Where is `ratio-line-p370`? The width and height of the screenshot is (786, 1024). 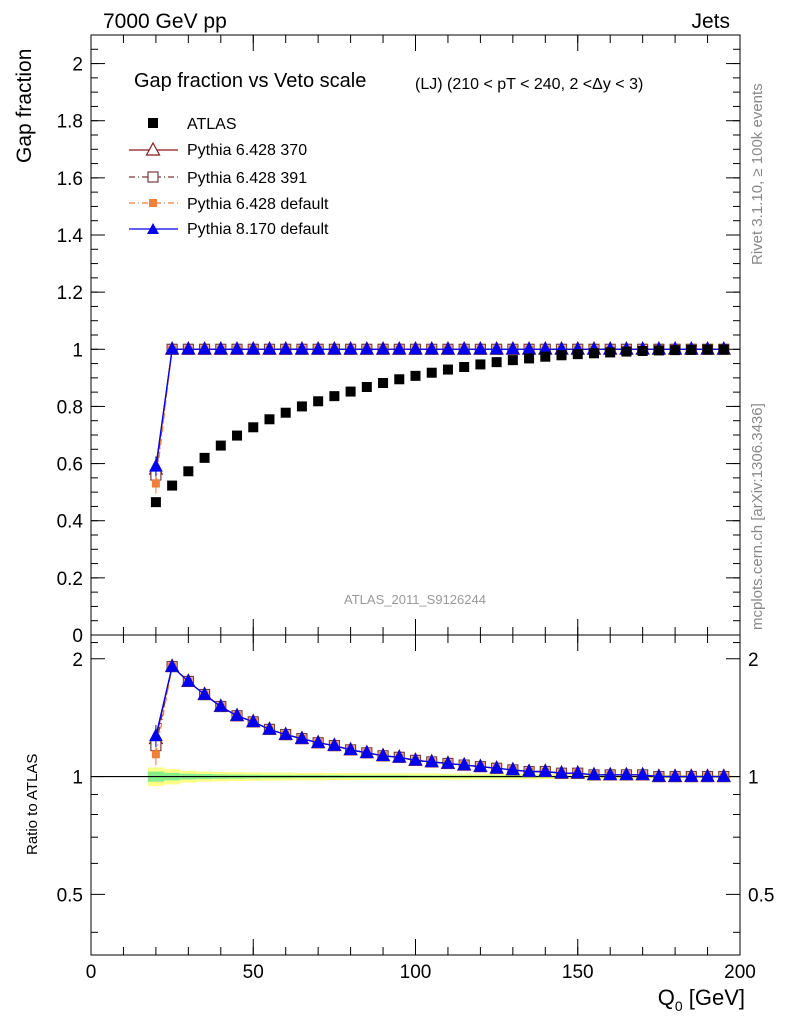 ratio-line-p370 is located at coordinates (439, 721).